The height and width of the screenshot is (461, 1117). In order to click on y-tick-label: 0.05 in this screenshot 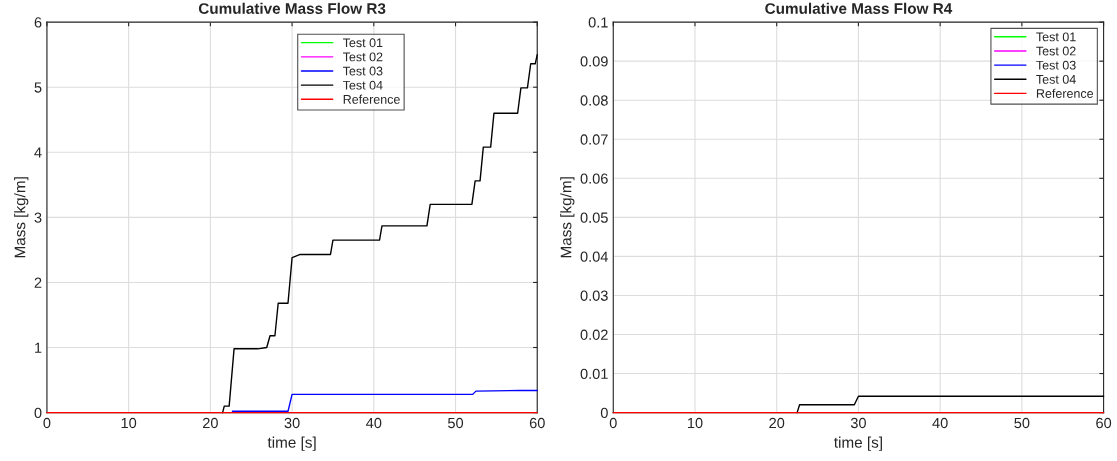, I will do `click(594, 217)`.